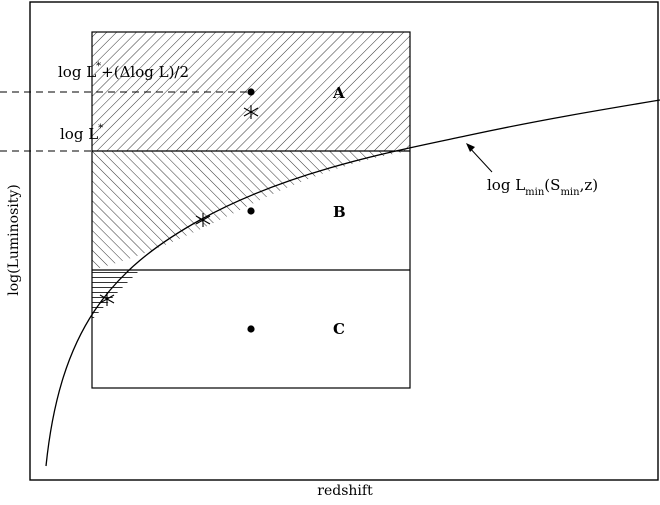 This screenshot has height=505, width=660. What do you see at coordinates (480, 159) in the screenshot?
I see `curve-pointer-arrow` at bounding box center [480, 159].